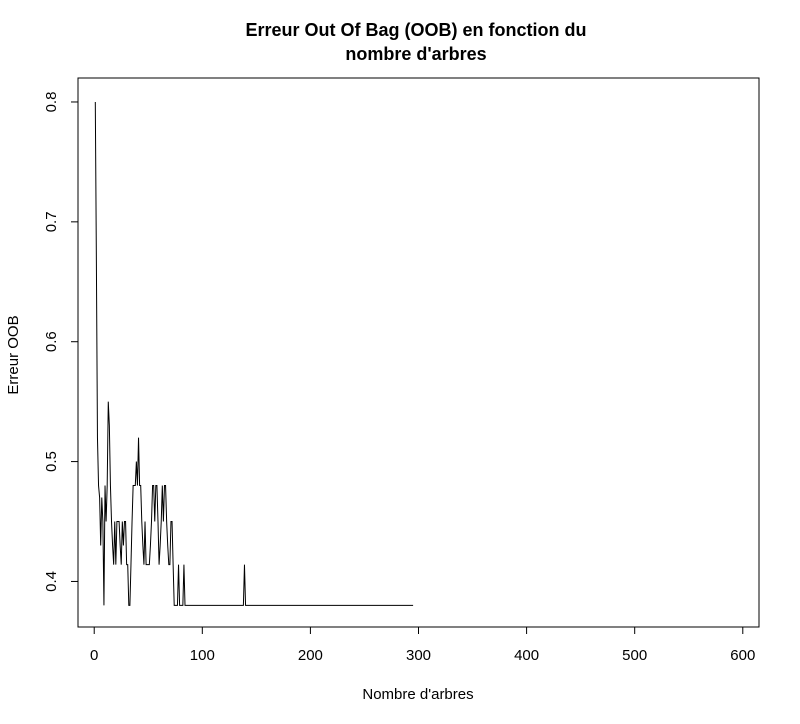 This screenshot has width=800, height=724. Describe the element at coordinates (417, 694) in the screenshot. I see `x-axis-label: Nombre d'arbres` at that location.